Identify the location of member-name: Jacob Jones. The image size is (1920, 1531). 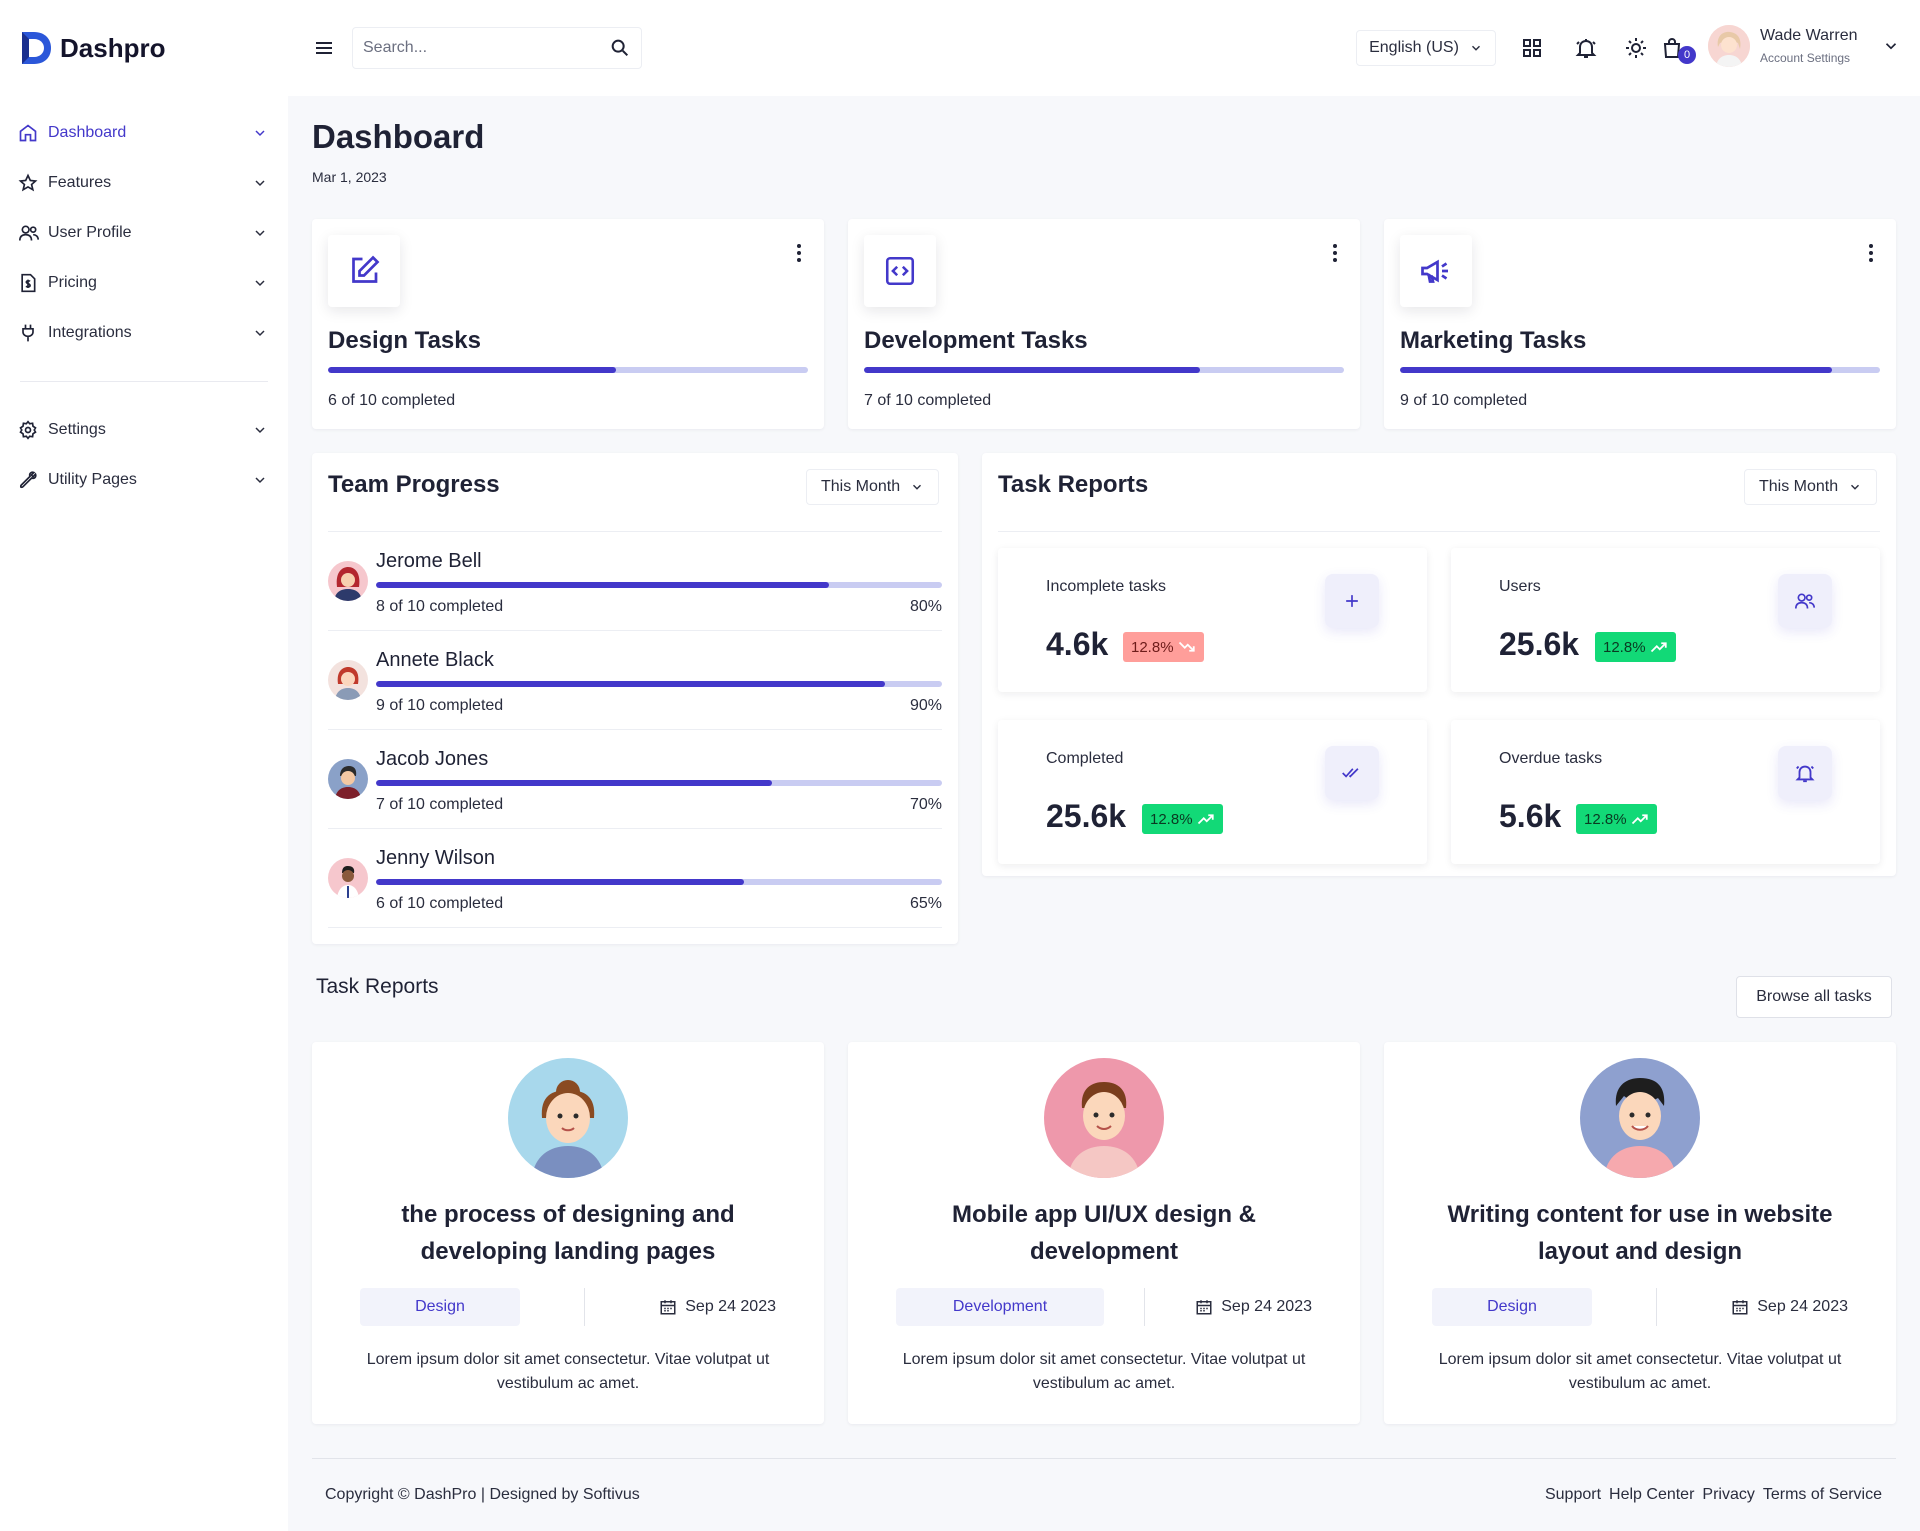
(432, 759).